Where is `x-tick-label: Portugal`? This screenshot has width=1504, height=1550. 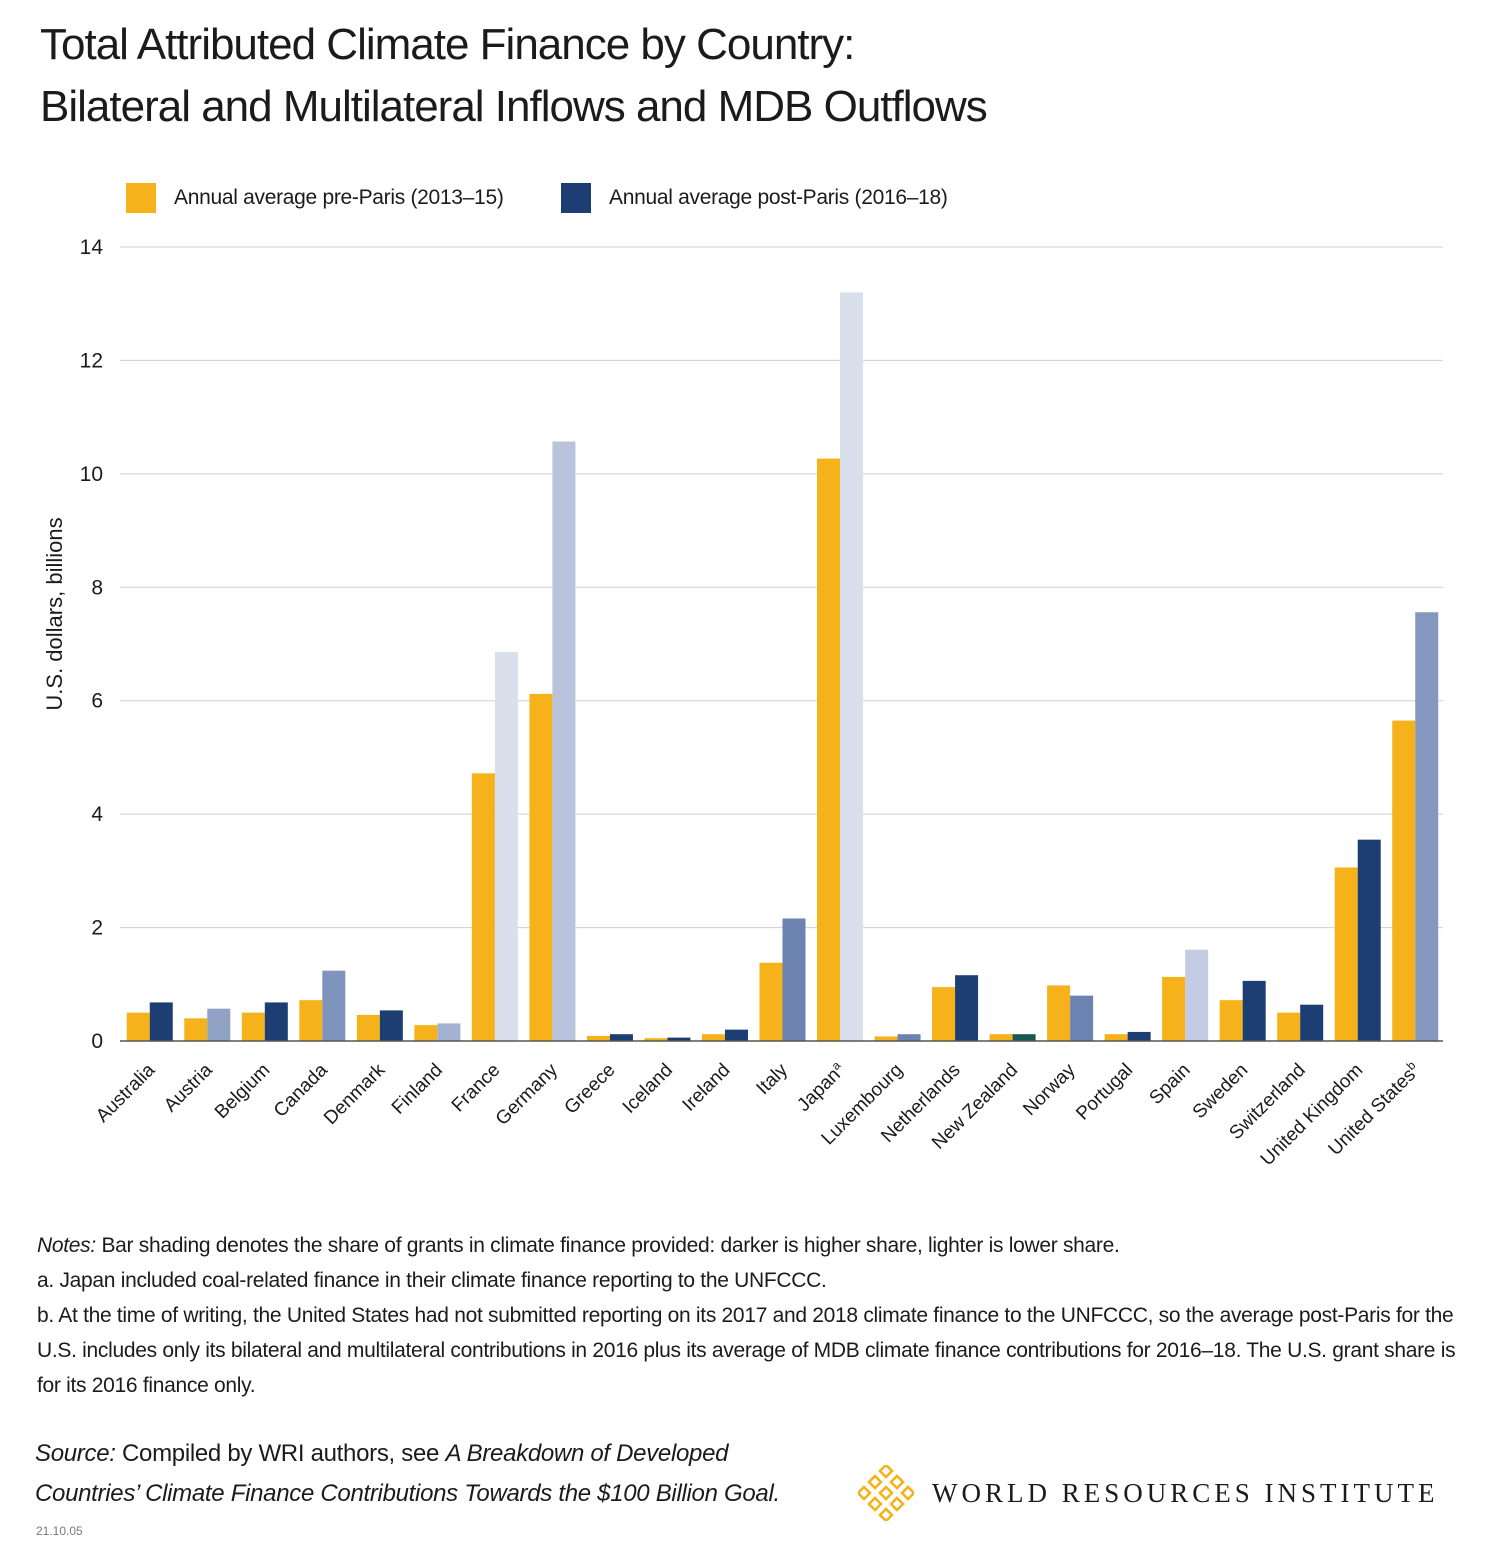 x-tick-label: Portugal is located at coordinates (1104, 1092).